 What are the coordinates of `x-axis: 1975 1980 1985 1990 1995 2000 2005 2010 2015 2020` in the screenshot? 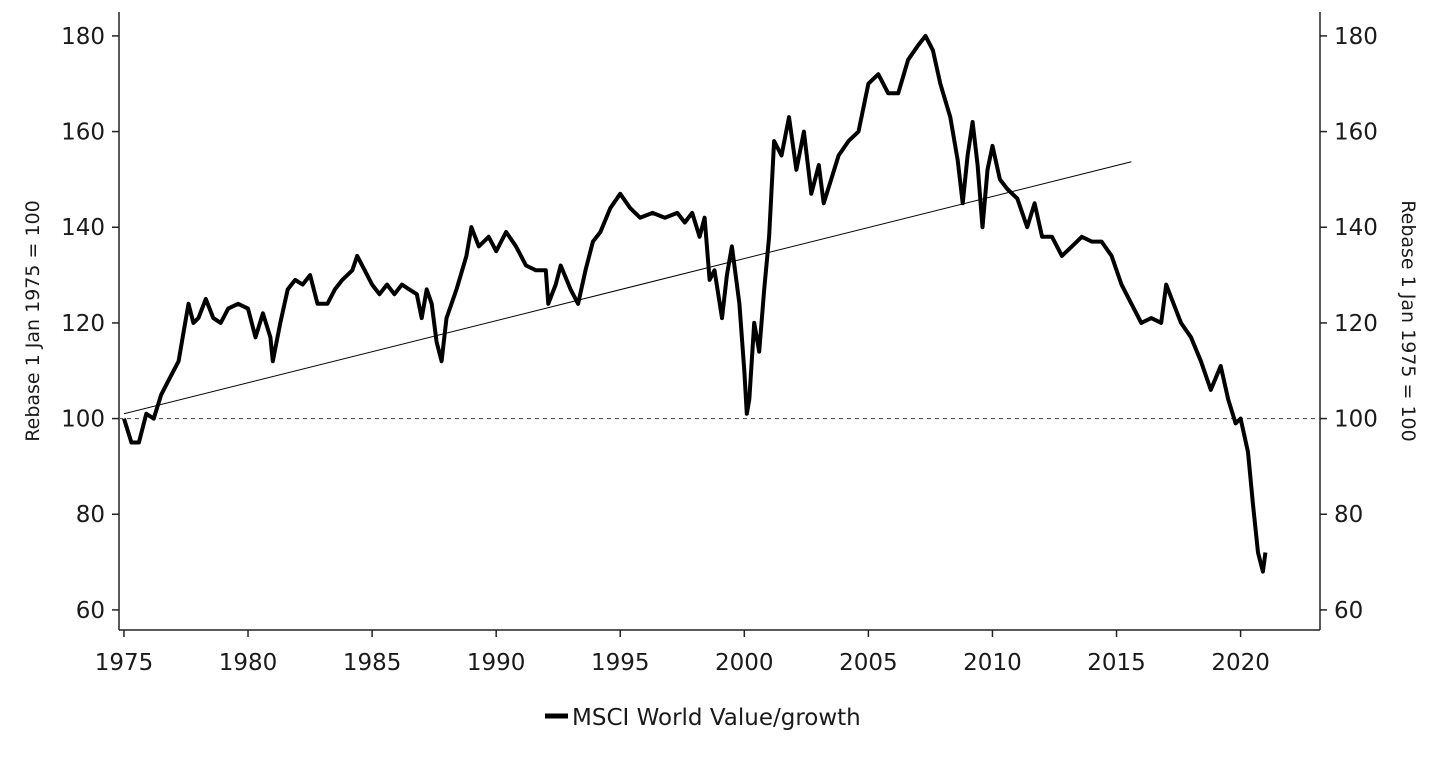 It's located at (682, 653).